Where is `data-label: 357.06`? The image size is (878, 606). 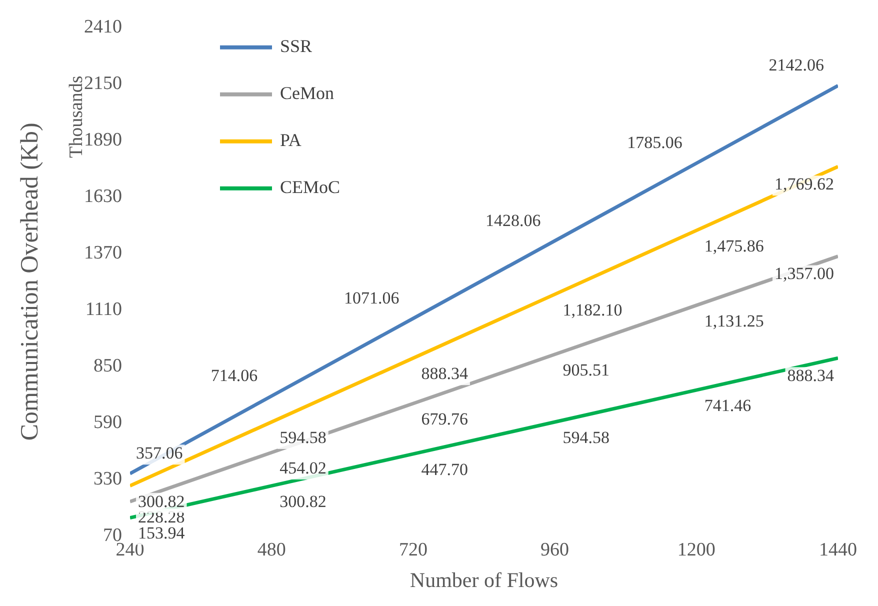 data-label: 357.06 is located at coordinates (159, 453).